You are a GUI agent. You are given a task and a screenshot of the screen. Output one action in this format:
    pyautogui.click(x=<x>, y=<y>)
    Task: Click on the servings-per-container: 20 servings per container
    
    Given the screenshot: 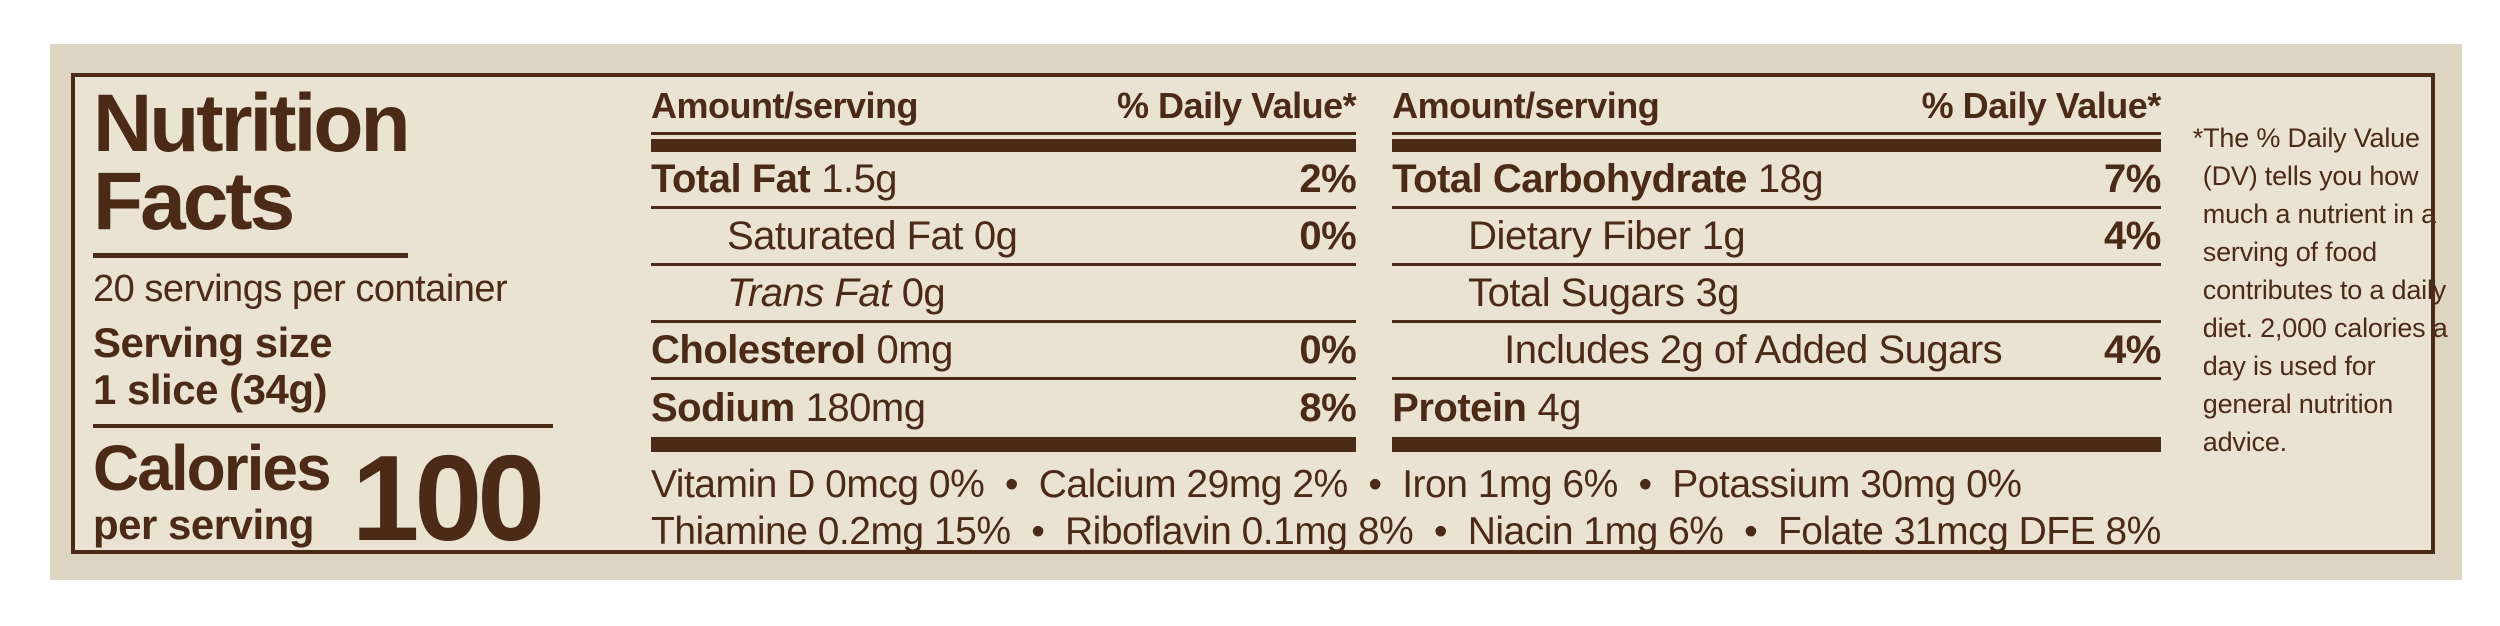 What is the action you would take?
    pyautogui.click(x=300, y=288)
    